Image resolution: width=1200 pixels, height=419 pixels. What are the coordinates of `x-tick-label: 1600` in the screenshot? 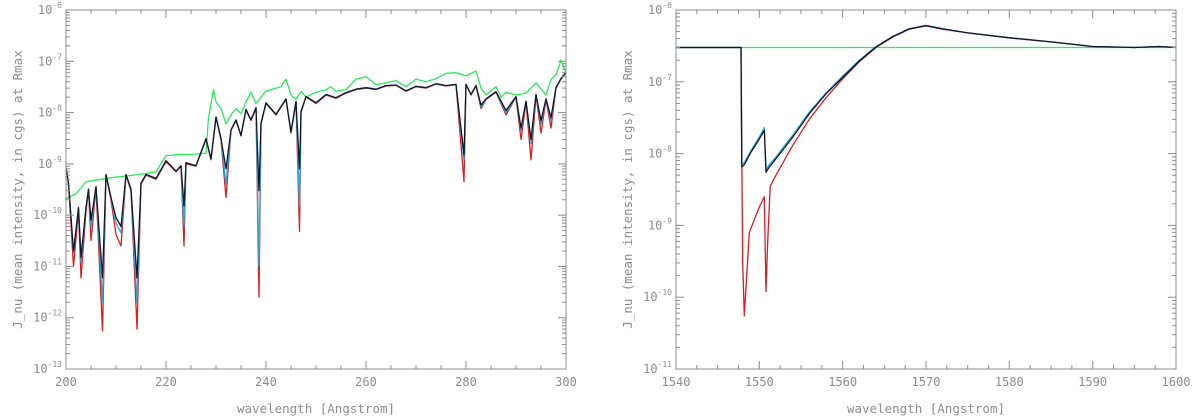 It's located at (1176, 382).